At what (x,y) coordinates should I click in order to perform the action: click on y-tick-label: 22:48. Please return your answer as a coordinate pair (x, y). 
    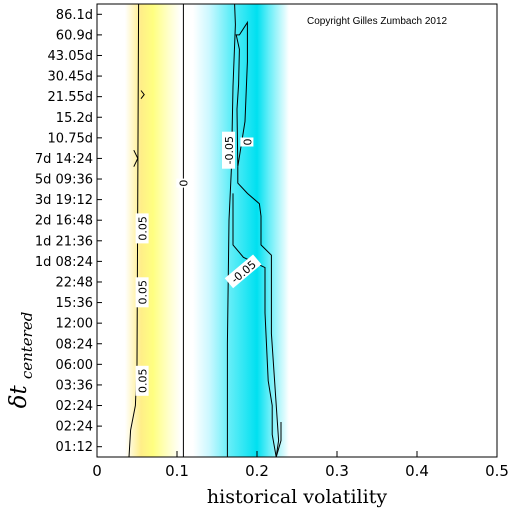
    Looking at the image, I should click on (74, 282).